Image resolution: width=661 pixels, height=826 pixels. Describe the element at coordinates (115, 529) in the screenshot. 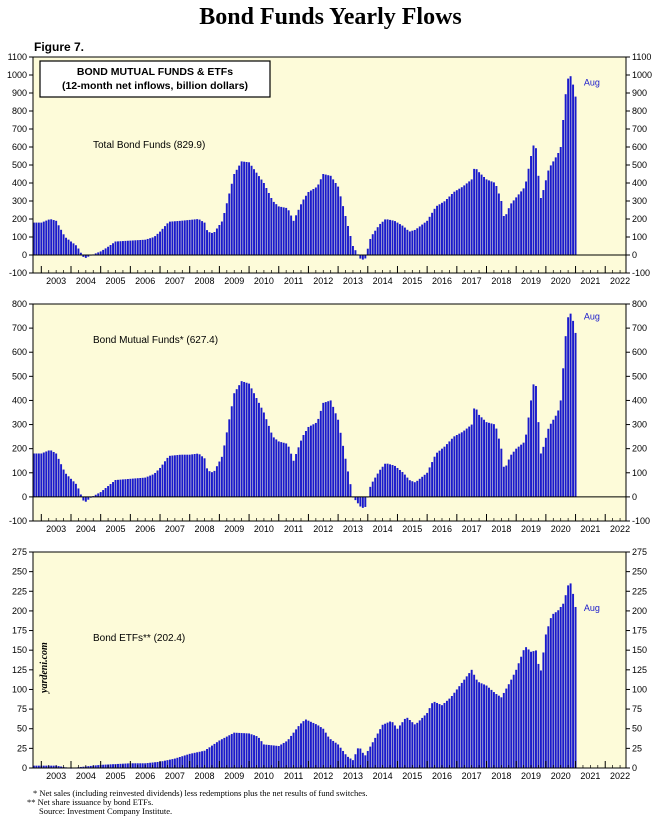

I see `x-tick-label: 2005` at that location.